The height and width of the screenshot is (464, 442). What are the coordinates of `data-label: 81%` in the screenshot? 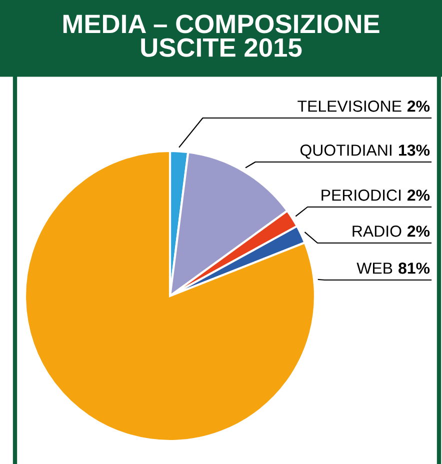 It's located at (414, 268).